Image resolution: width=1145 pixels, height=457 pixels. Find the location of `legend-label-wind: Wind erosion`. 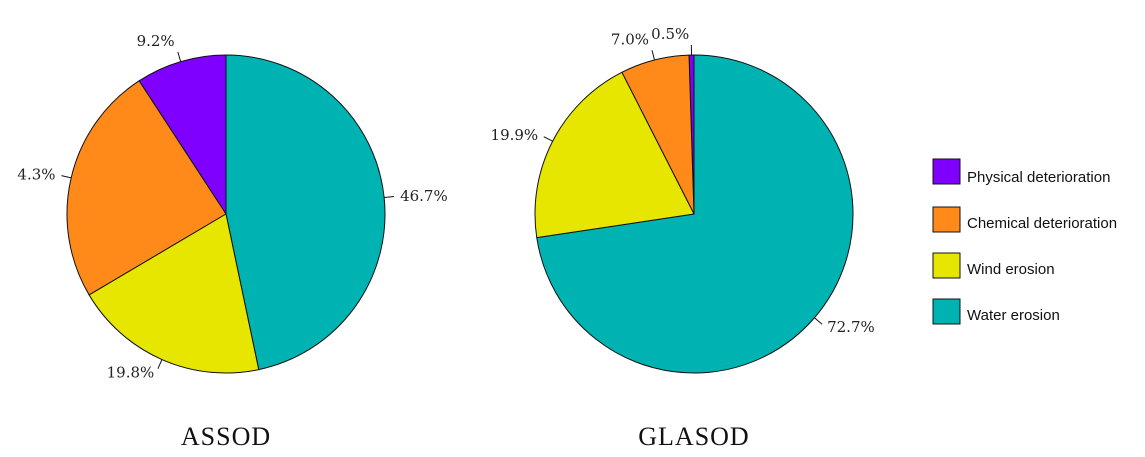

legend-label-wind: Wind erosion is located at coordinates (1011, 269).